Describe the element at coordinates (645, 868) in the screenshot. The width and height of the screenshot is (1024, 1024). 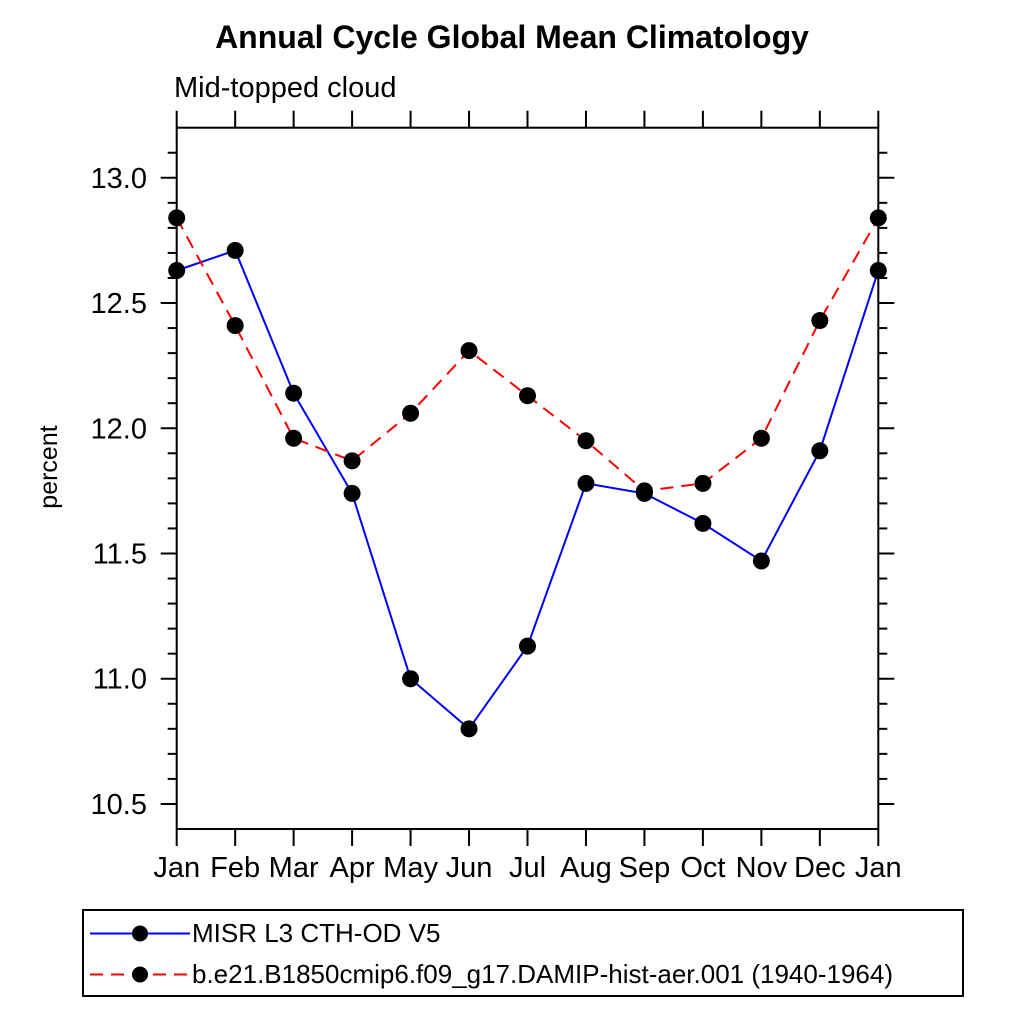
I see `x-tick-label: Sep` at that location.